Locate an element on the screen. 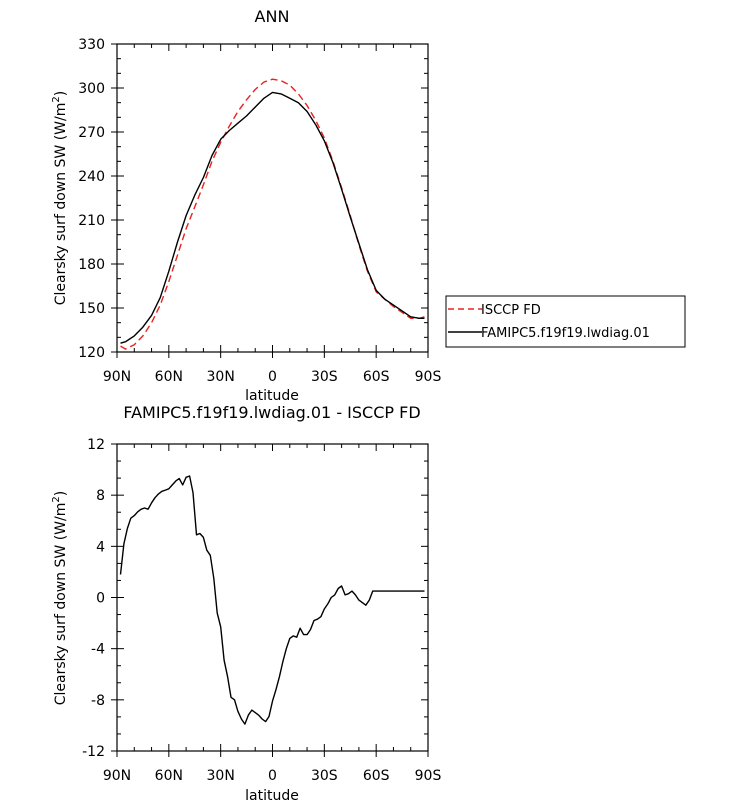  y-tick-label: 330 is located at coordinates (91, 45).